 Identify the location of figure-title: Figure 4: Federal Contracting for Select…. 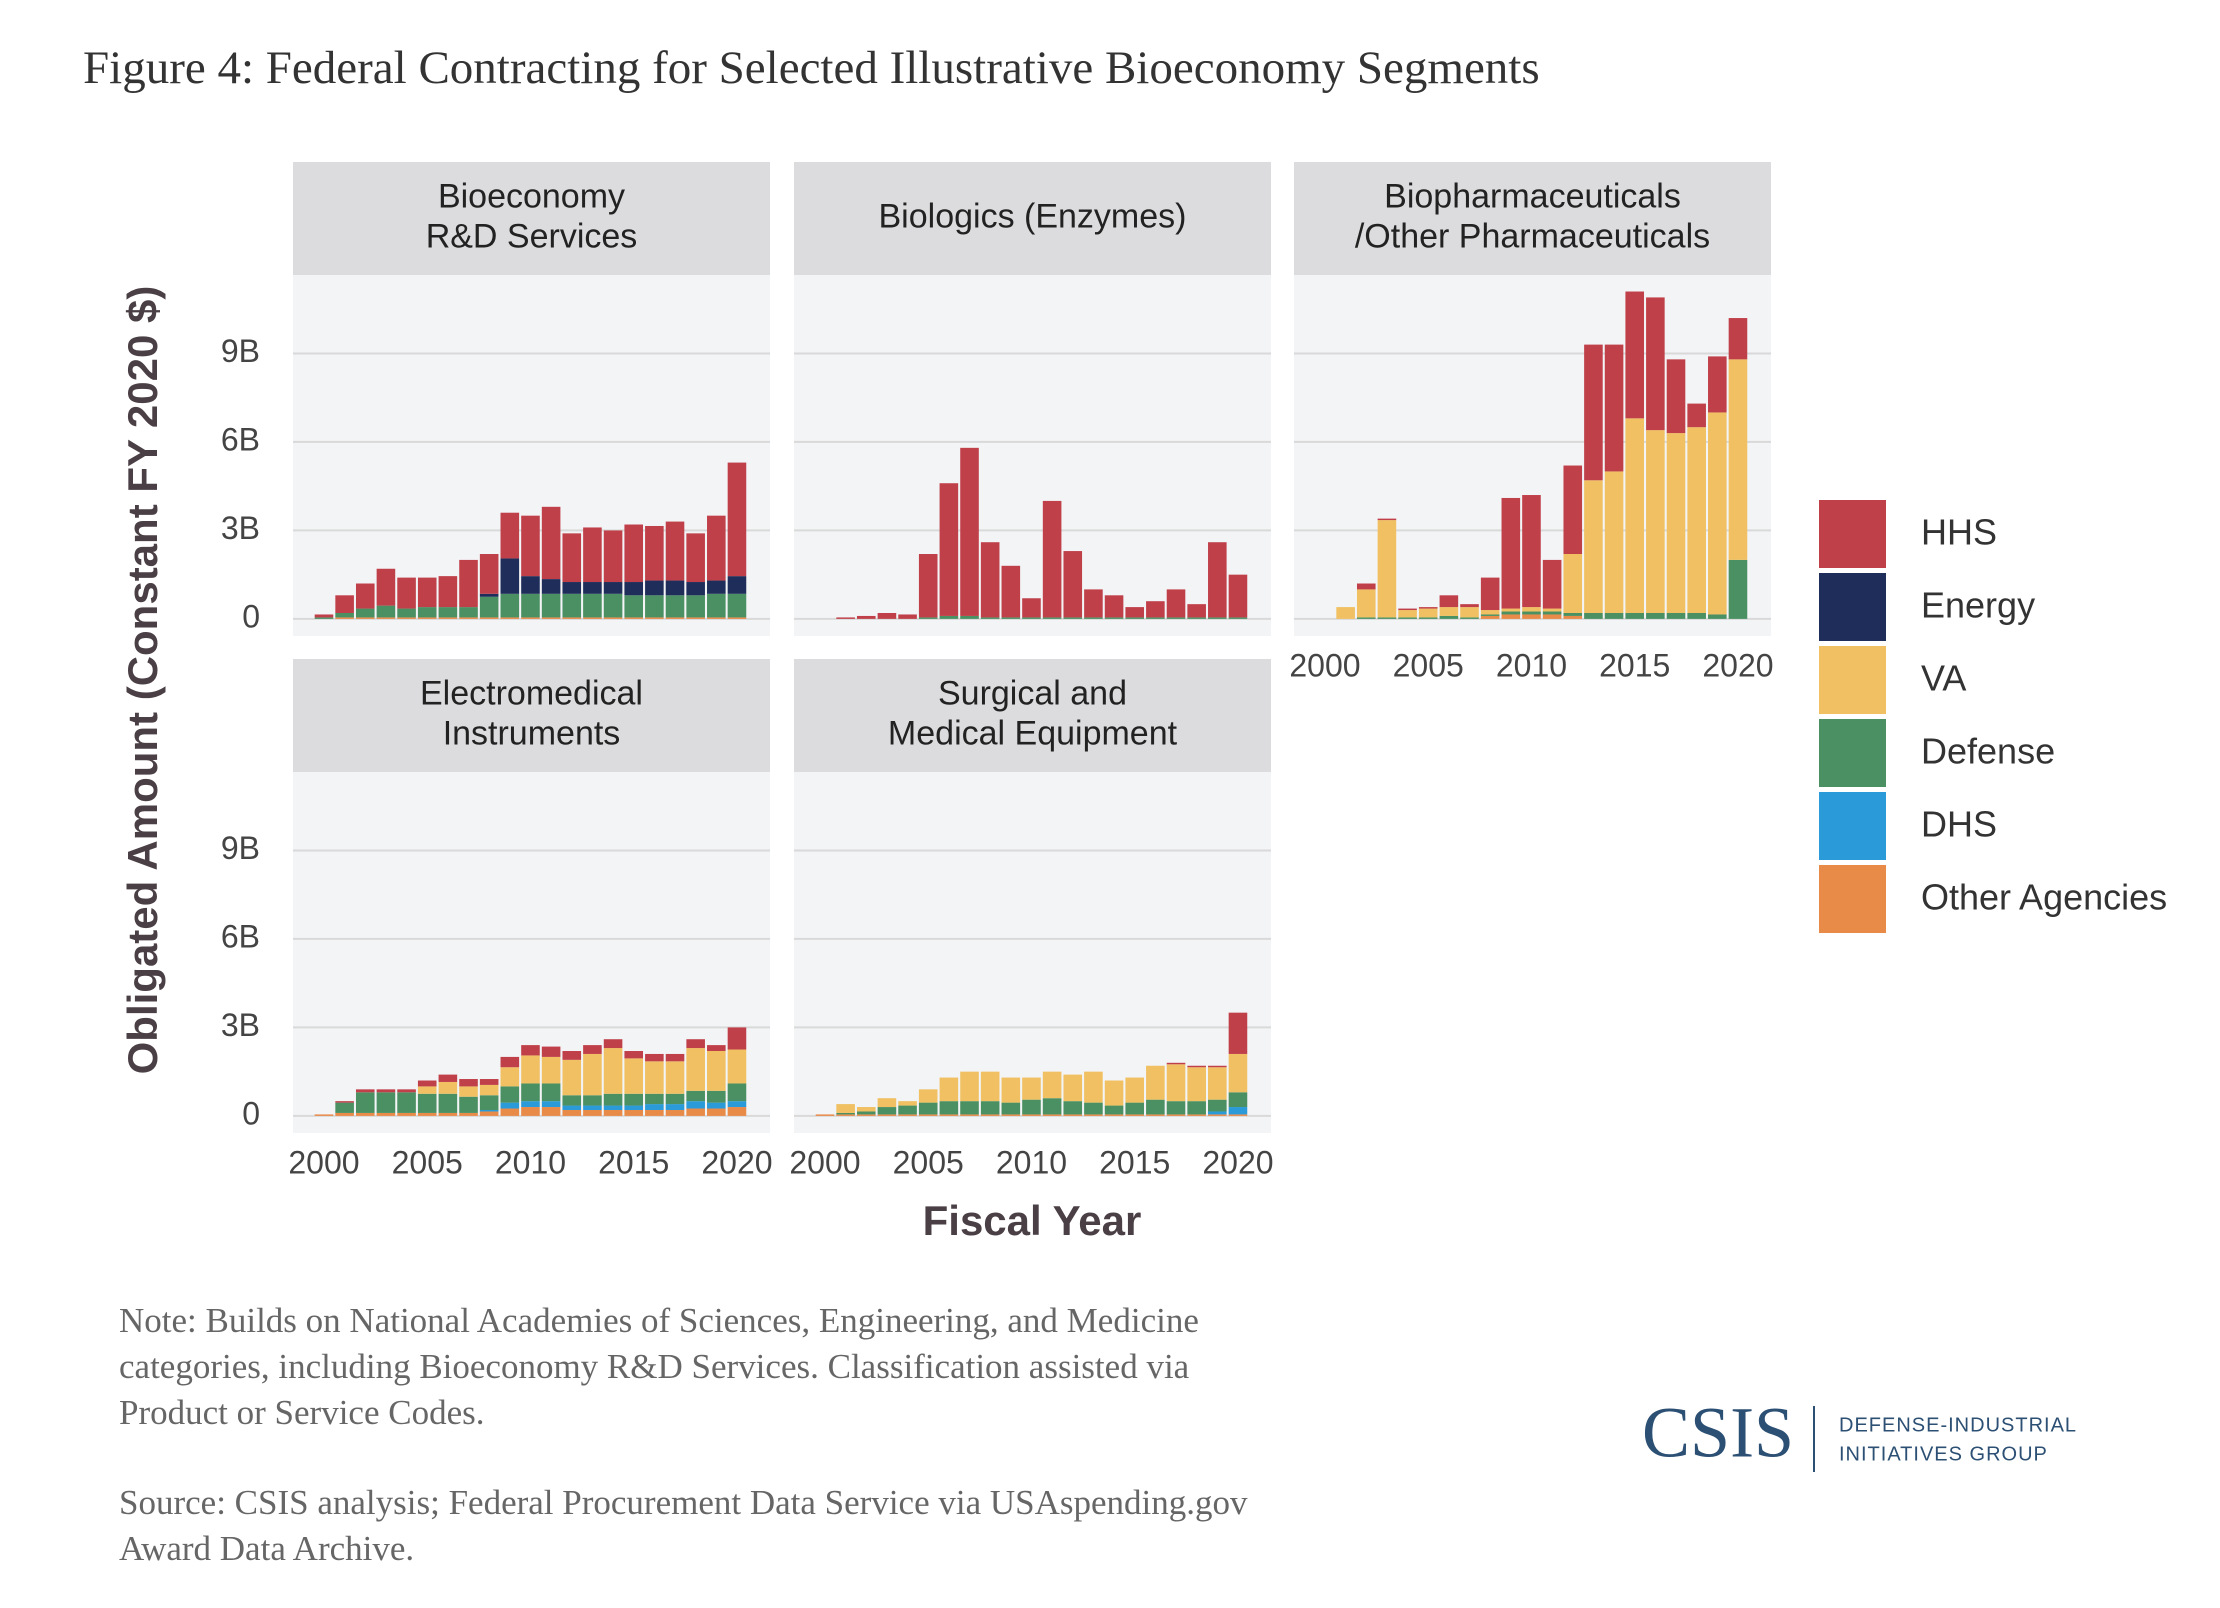
(811, 68).